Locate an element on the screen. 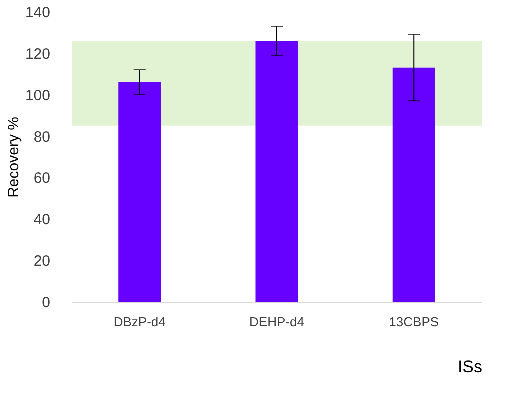  x-tick-label: 13CBPS is located at coordinates (414, 322).